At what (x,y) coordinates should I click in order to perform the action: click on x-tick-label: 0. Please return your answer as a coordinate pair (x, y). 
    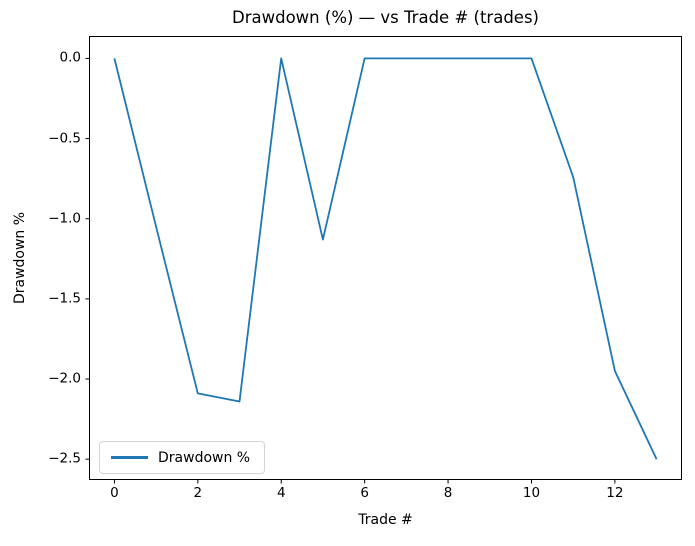
    Looking at the image, I should click on (114, 493).